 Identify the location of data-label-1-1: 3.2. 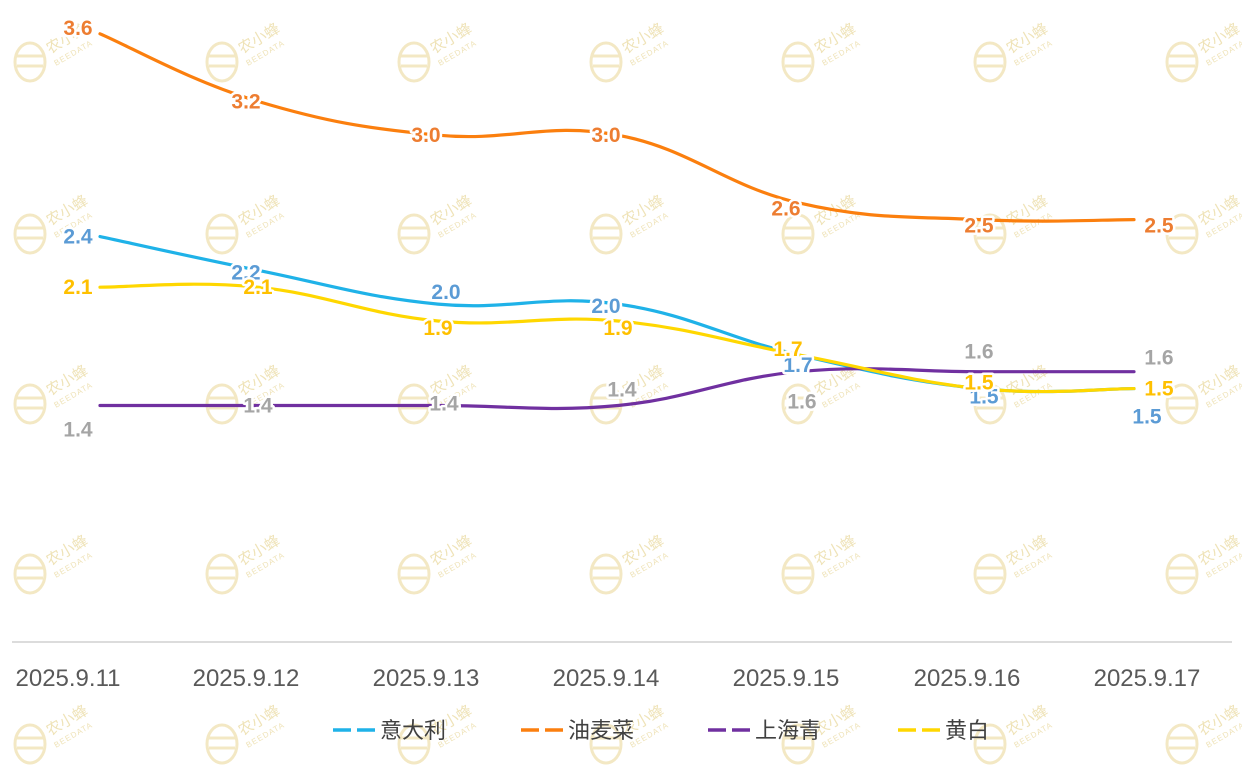
(245, 101).